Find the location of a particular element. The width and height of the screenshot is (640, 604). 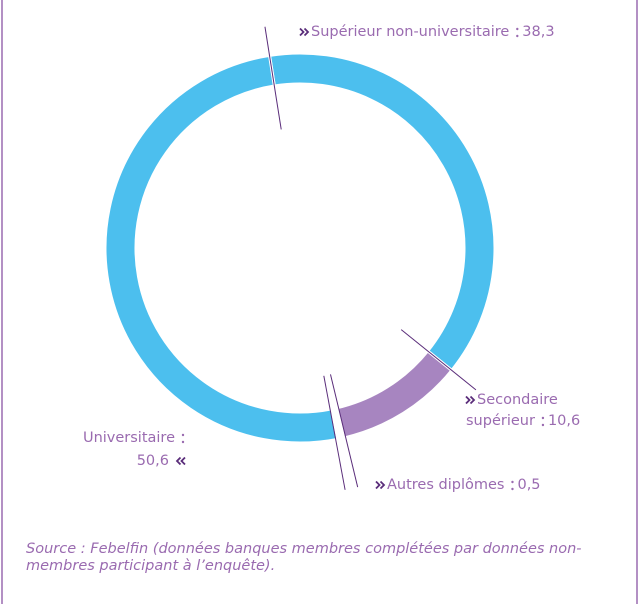

data-label: 38,3 is located at coordinates (538, 32).